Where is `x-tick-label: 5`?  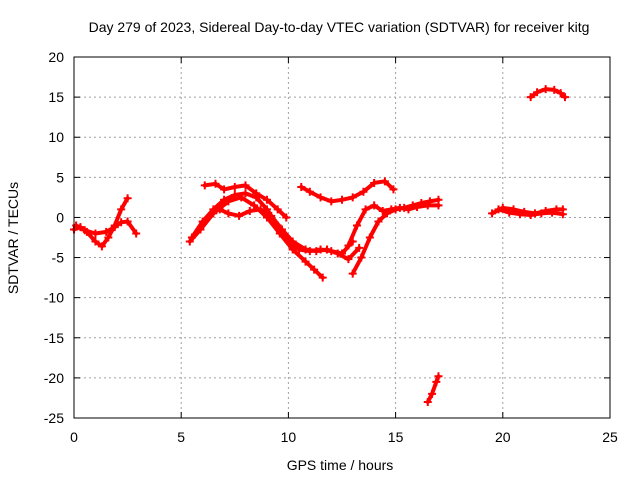 x-tick-label: 5 is located at coordinates (181, 437).